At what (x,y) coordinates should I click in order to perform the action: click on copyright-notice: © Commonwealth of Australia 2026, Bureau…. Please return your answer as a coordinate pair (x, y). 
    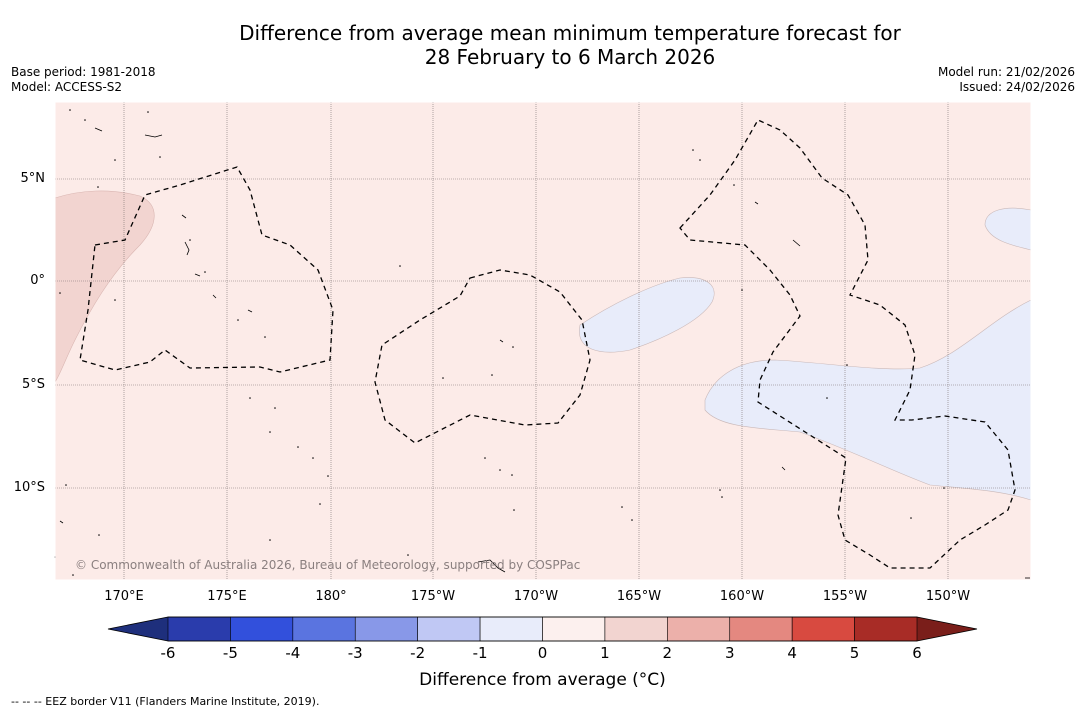
    Looking at the image, I should click on (328, 565).